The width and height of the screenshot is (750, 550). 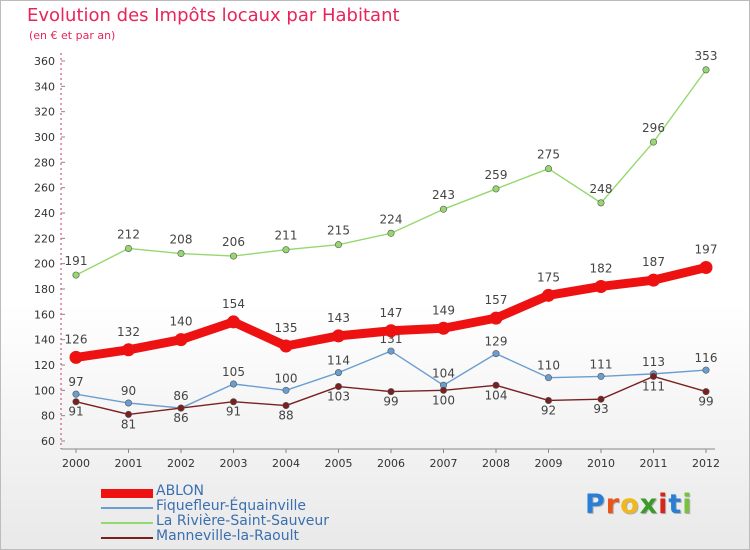 What do you see at coordinates (548, 366) in the screenshot?
I see `data-label-fiquefleur-equainville: 110` at bounding box center [548, 366].